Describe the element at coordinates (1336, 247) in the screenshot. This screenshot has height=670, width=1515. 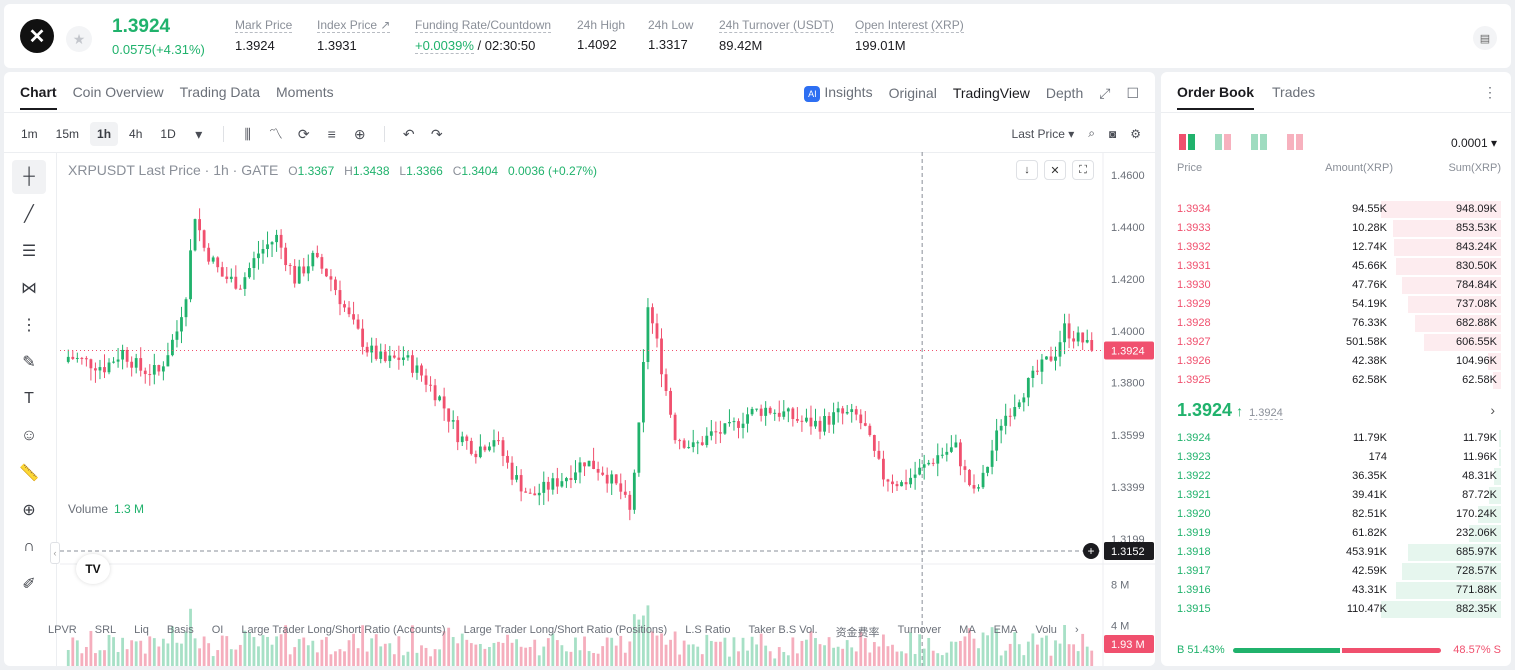
I see `ask-row: 1.3932 12.74K 843.24K` at that location.